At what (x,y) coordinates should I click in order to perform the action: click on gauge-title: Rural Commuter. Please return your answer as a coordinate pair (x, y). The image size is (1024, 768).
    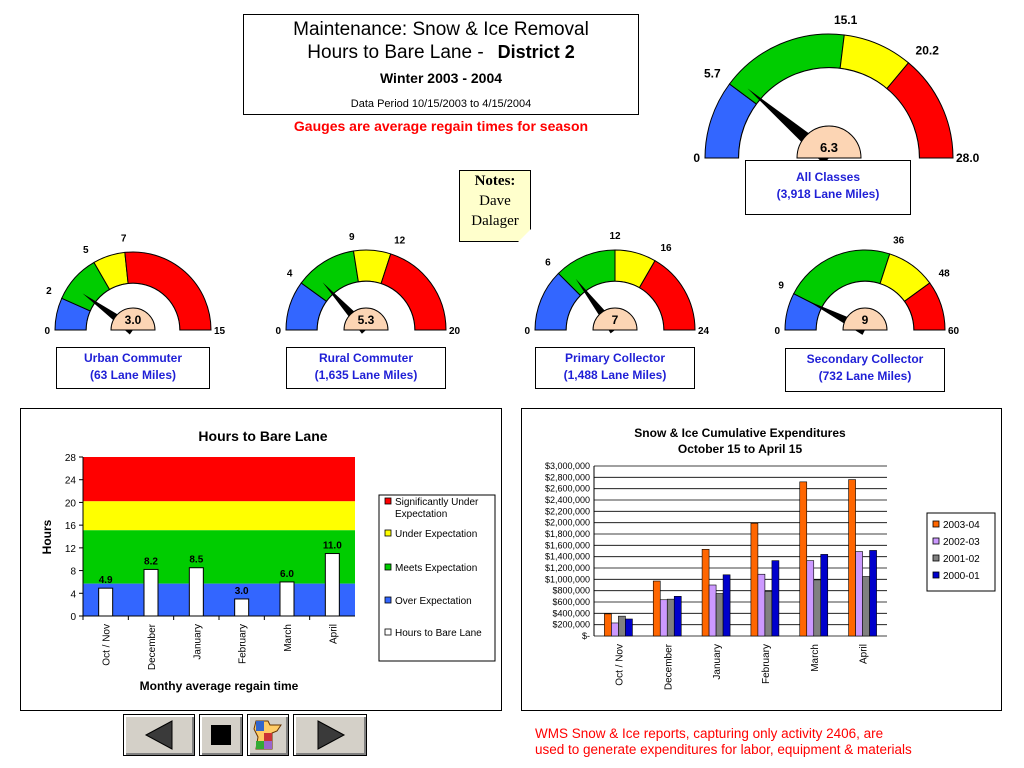
    Looking at the image, I should click on (365, 358).